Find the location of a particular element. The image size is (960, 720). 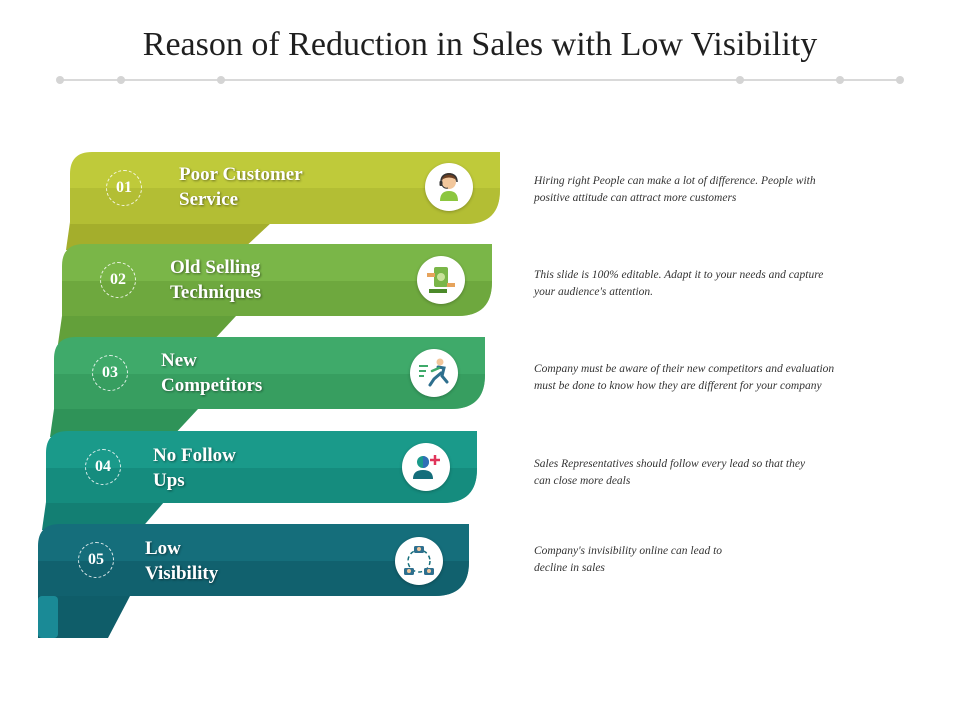

band-label-5: Low Visibility is located at coordinates (181, 561).